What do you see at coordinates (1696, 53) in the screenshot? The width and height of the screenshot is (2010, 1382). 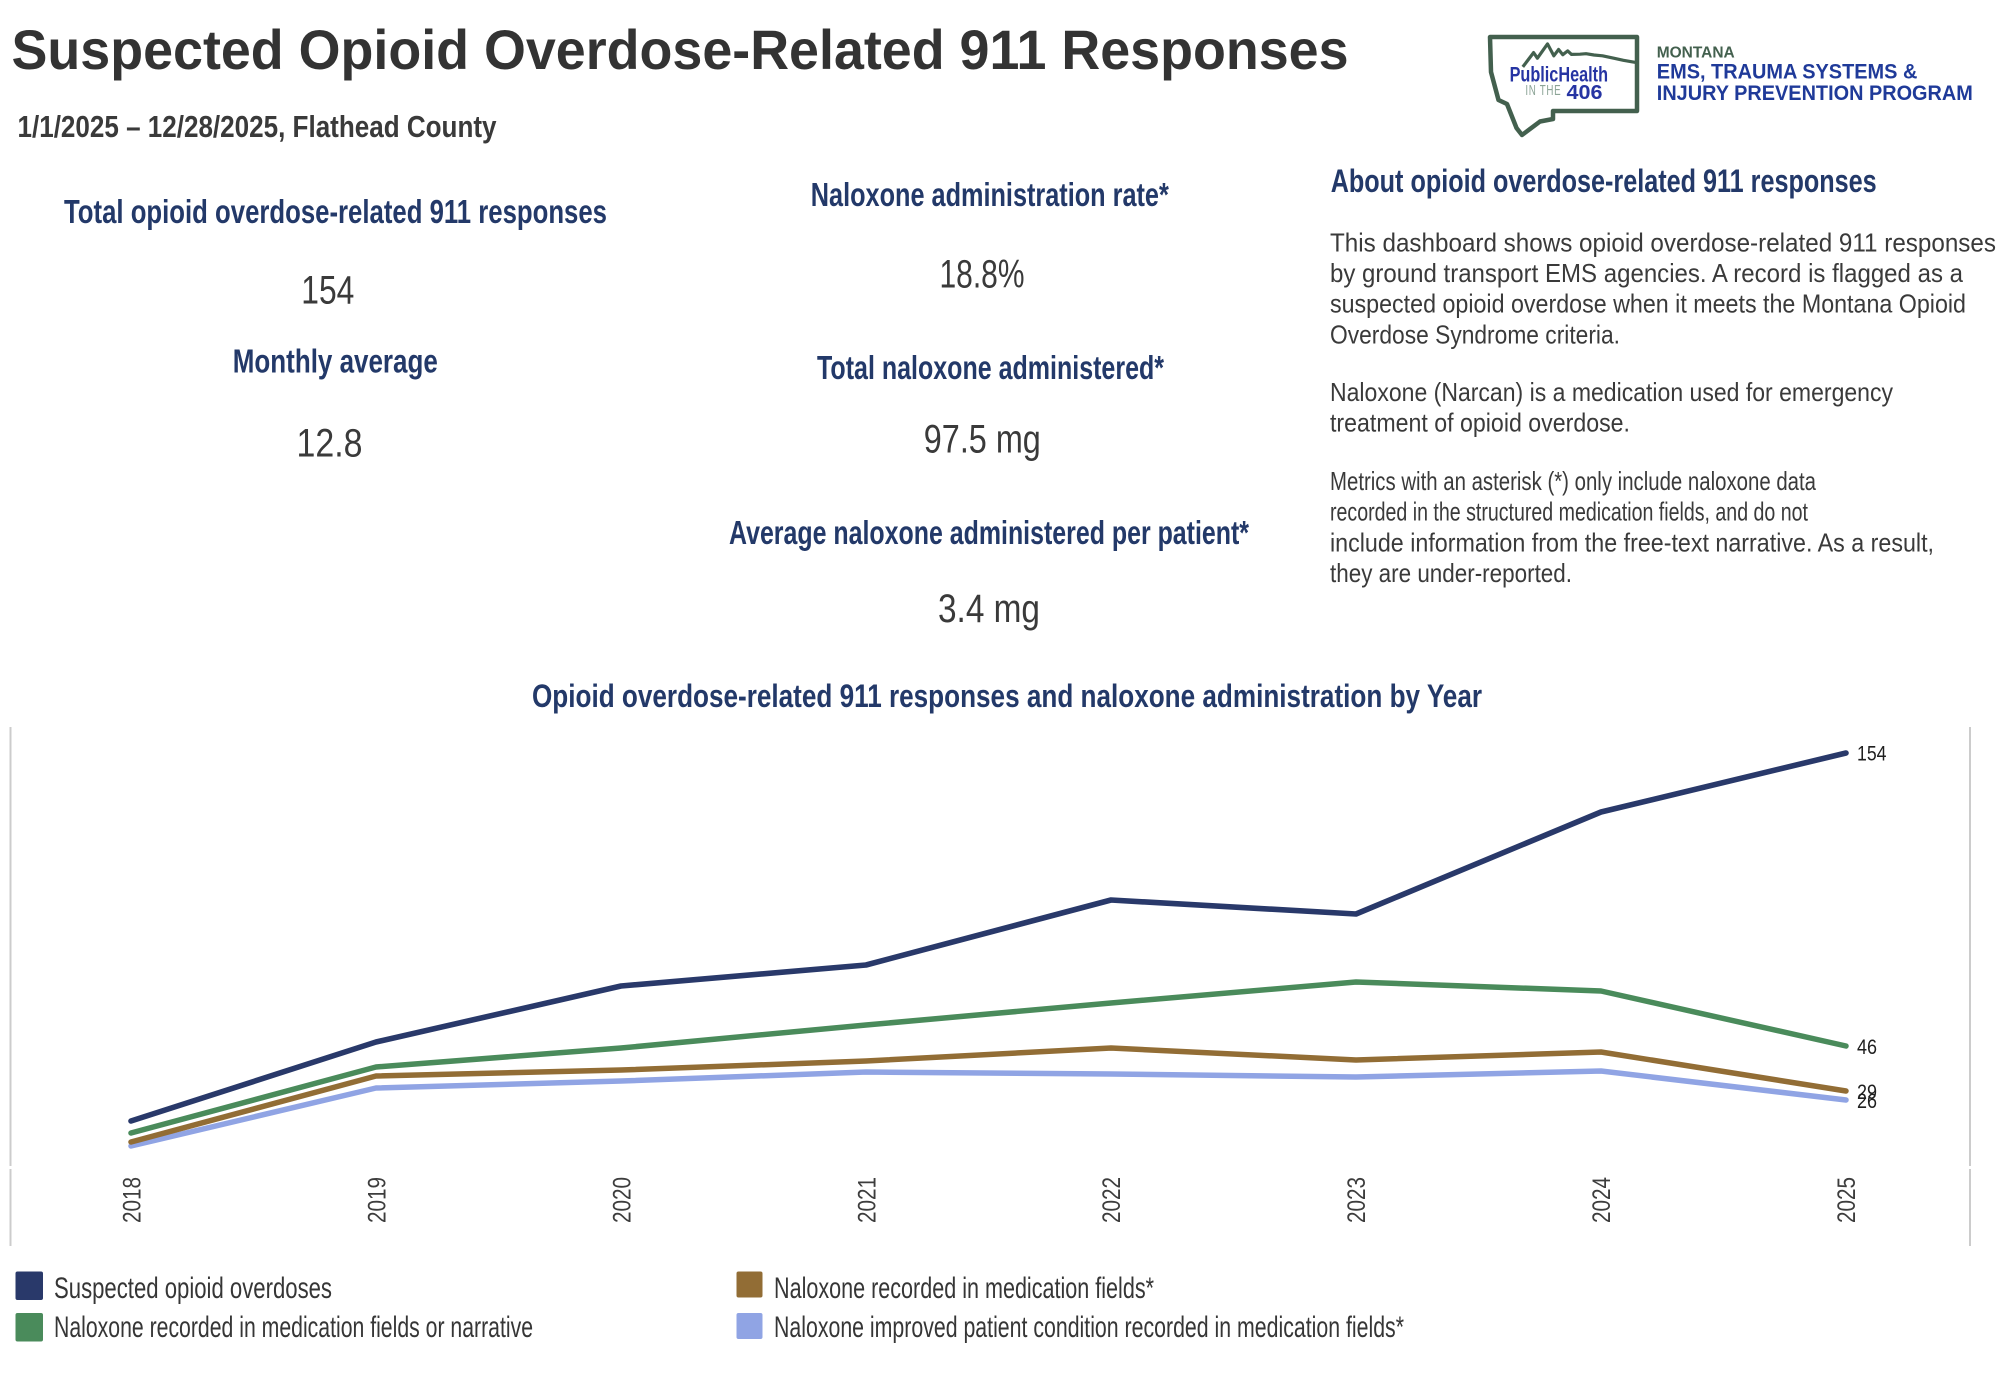 I see `svg-text: MONTANA` at bounding box center [1696, 53].